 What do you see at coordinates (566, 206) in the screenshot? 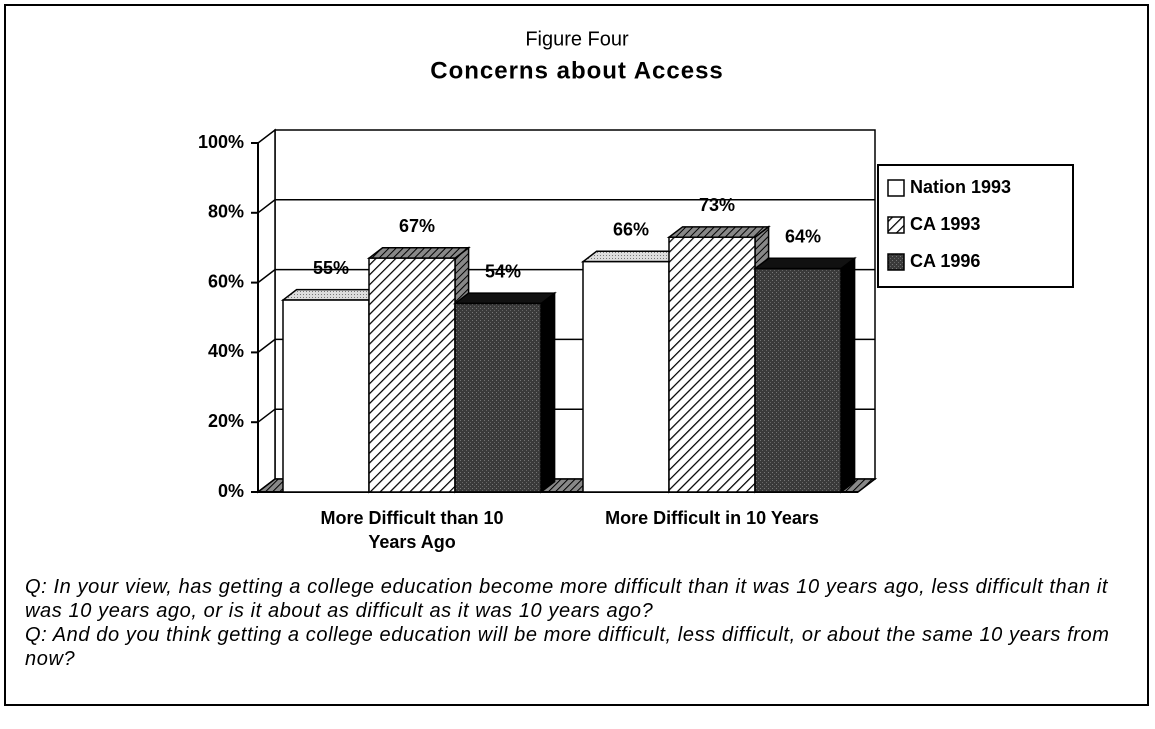
I see `grid-line` at bounding box center [566, 206].